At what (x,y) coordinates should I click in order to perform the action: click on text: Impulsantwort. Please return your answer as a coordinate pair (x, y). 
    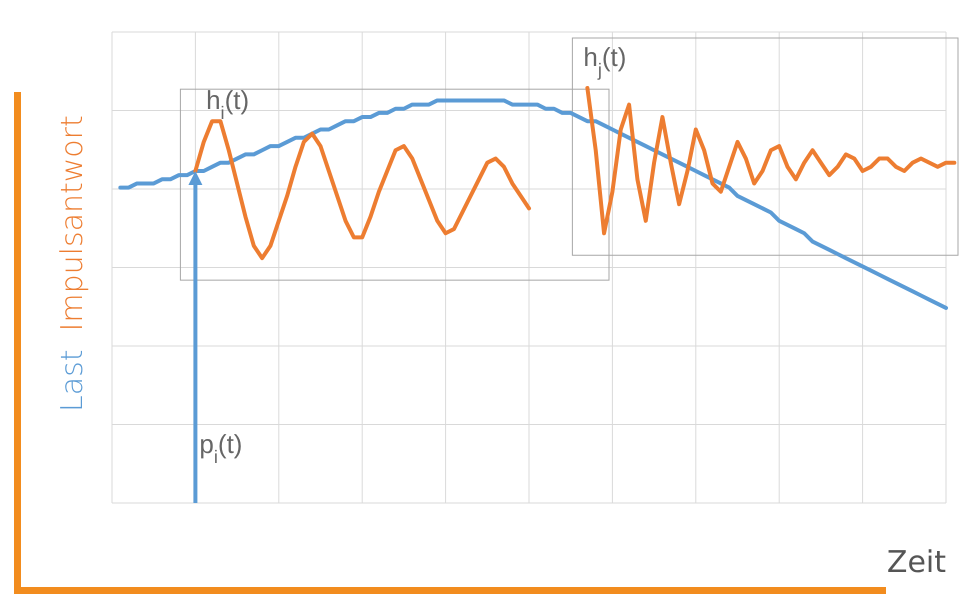
    Looking at the image, I should click on (72, 223).